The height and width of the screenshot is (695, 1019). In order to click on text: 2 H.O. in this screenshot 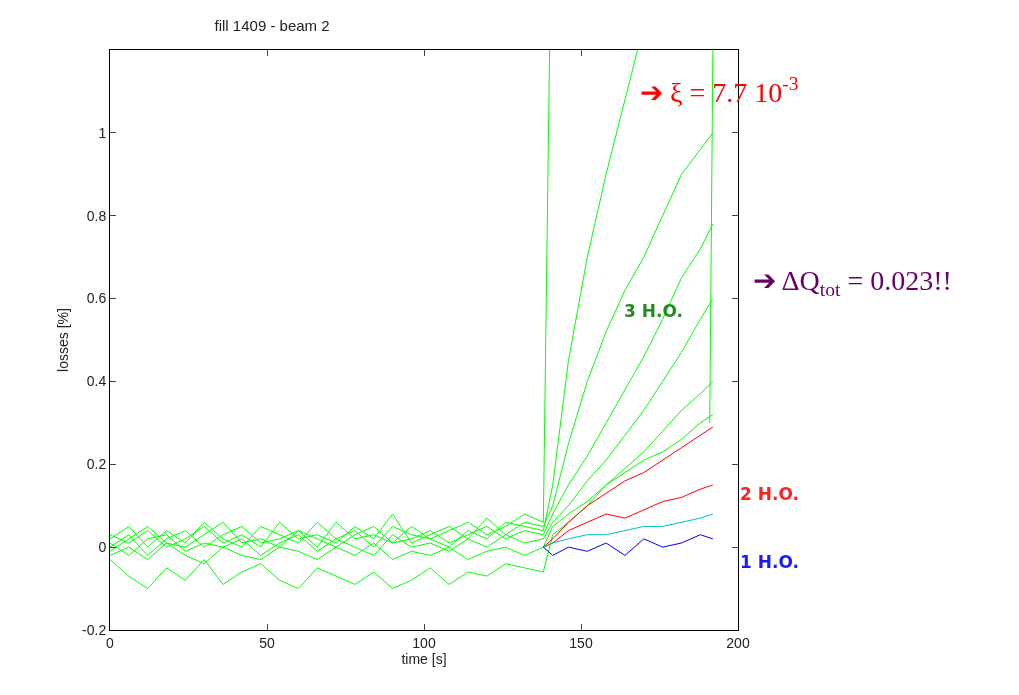, I will do `click(769, 494)`.